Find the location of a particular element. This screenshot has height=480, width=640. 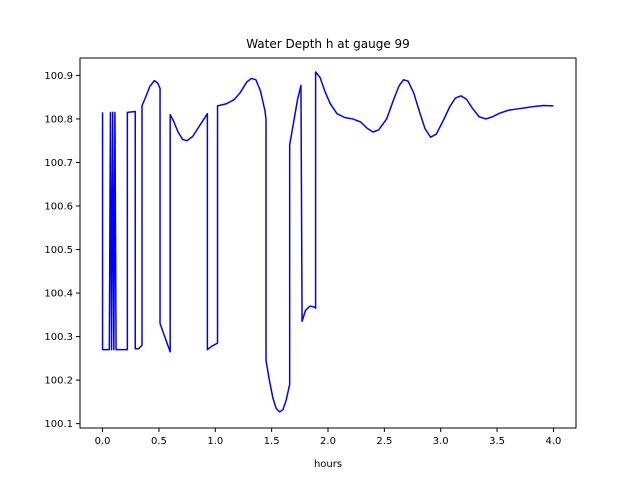

y-tick-label: 100.5 is located at coordinates (58, 250).